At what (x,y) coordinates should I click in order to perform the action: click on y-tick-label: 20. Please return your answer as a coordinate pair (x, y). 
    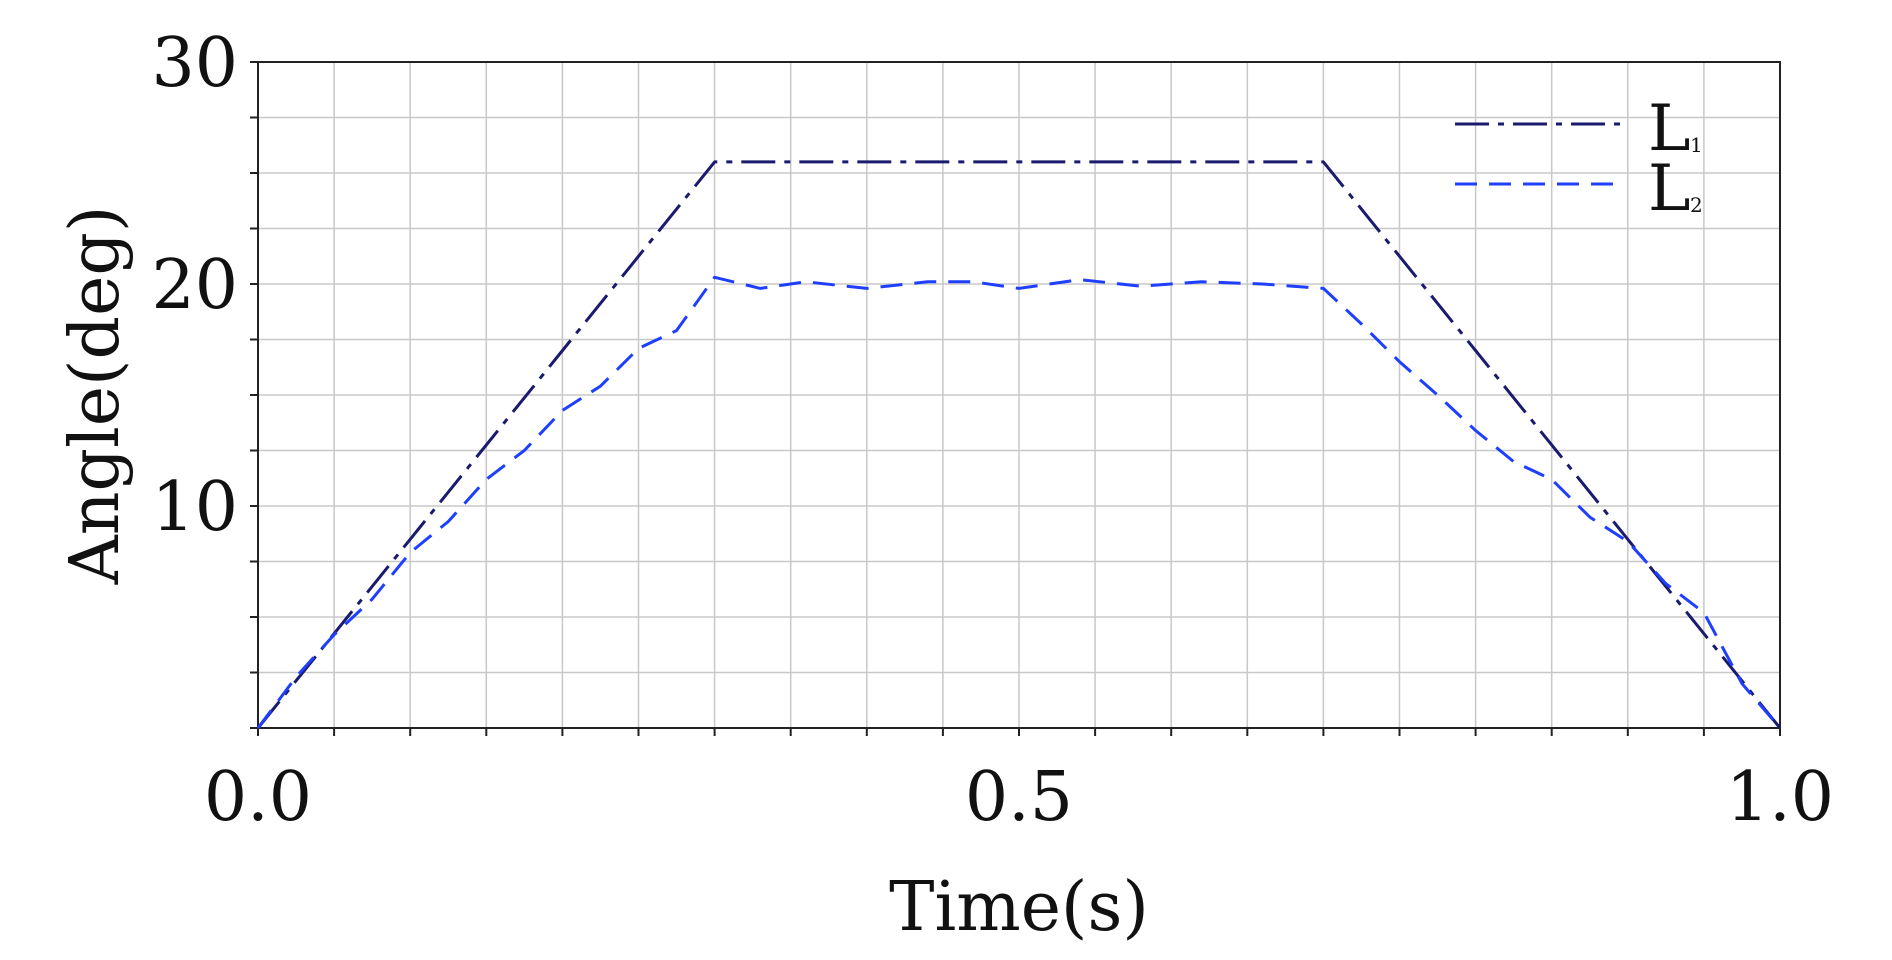
    Looking at the image, I should click on (194, 285).